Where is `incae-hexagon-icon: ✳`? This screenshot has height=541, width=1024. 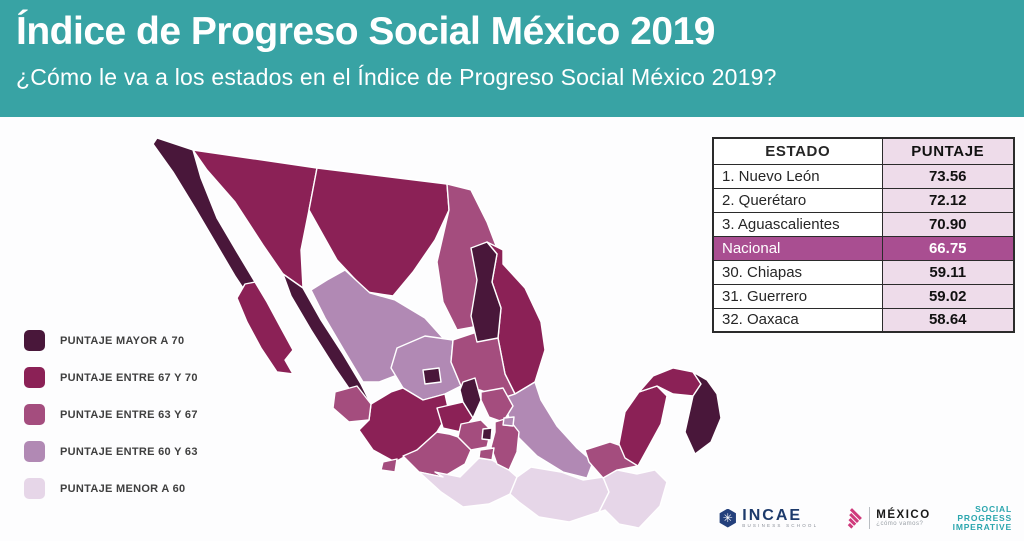
incae-hexagon-icon: ✳ is located at coordinates (727, 518).